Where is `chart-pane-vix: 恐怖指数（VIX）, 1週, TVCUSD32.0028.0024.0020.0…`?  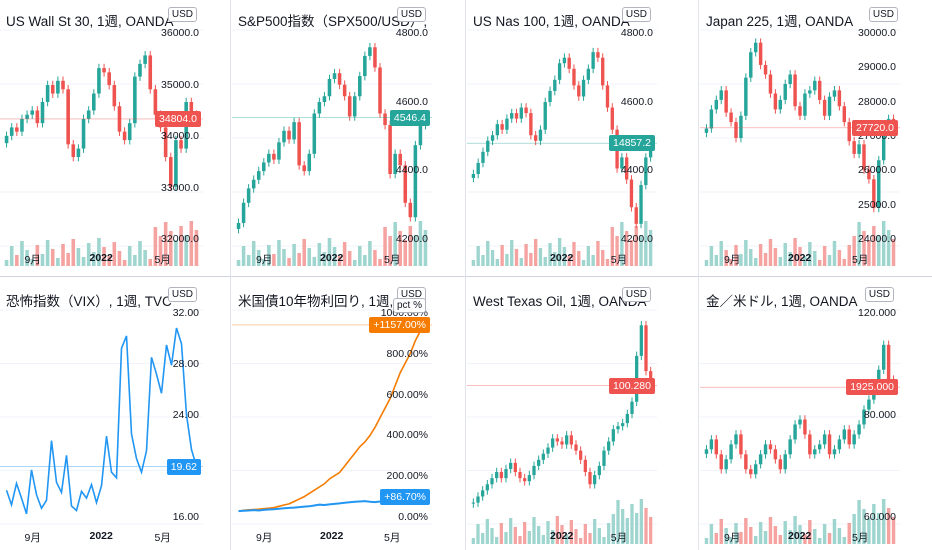 chart-pane-vix: 恐怖指数（VIX）, 1週, TVCUSD32.0028.0024.0020.0… is located at coordinates (101, 415).